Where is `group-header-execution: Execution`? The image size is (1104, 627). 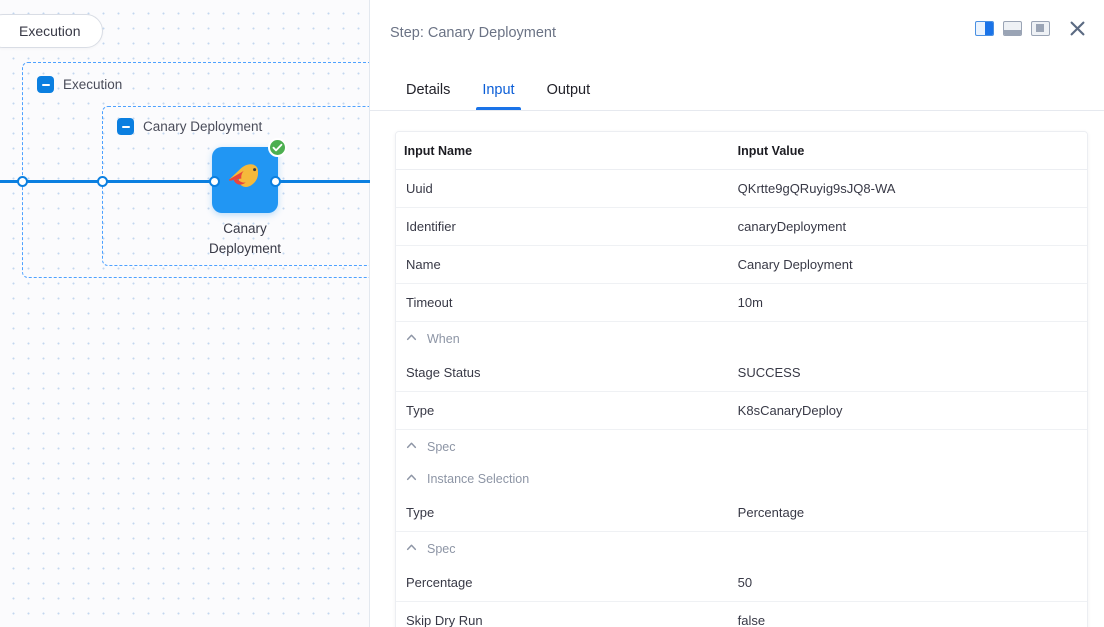
group-header-execution: Execution is located at coordinates (79, 84).